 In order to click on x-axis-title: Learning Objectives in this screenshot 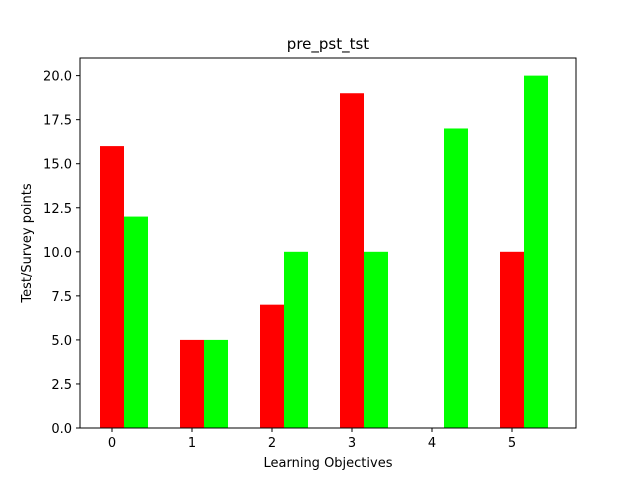, I will do `click(328, 463)`.